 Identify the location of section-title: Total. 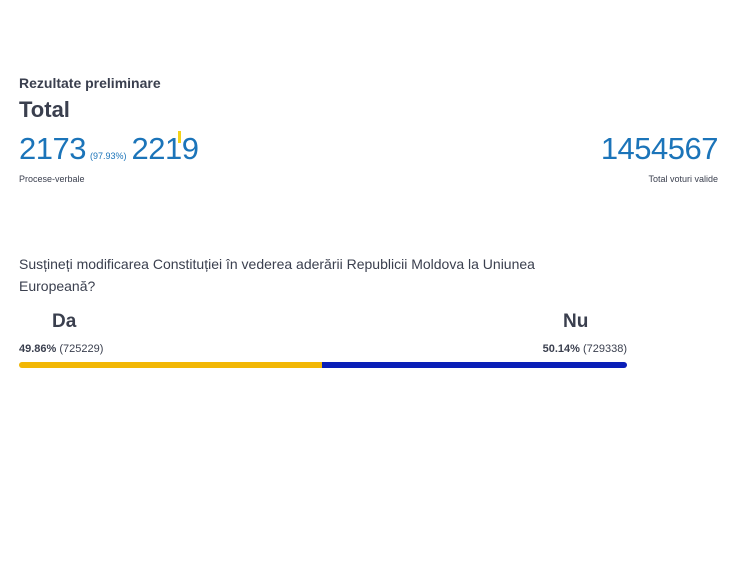
(44, 109).